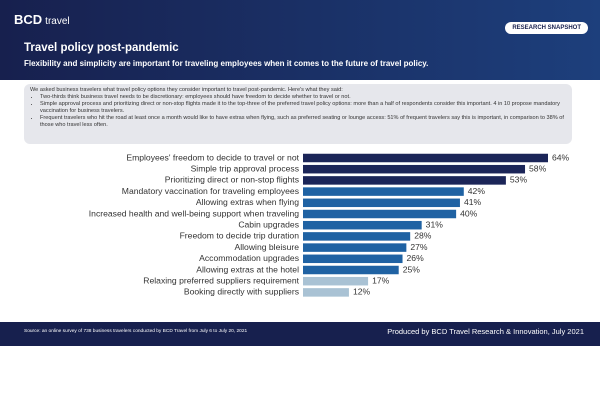  What do you see at coordinates (412, 269) in the screenshot?
I see `value-label: 25%` at bounding box center [412, 269].